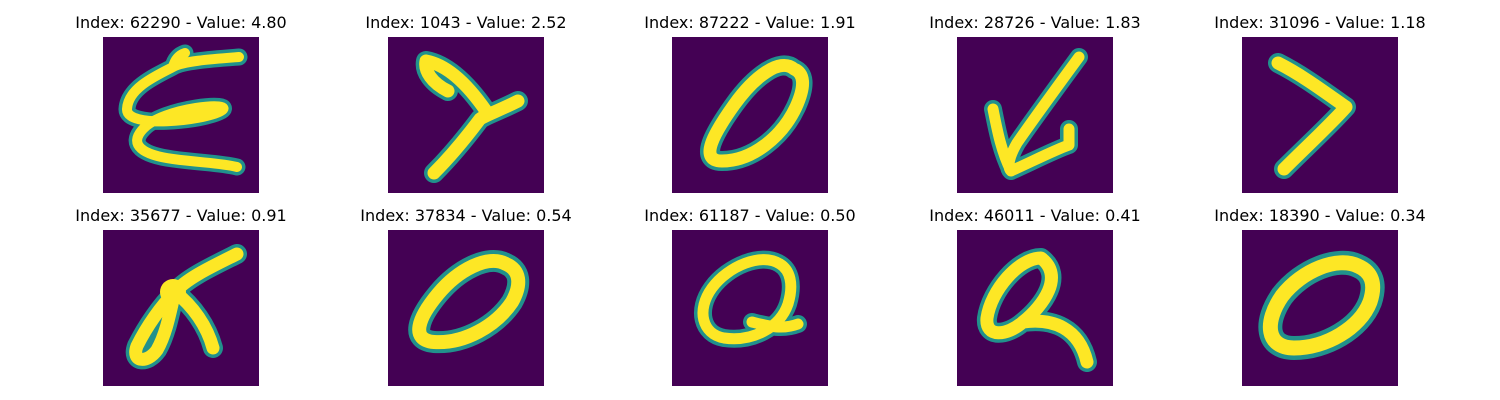  Describe the element at coordinates (1035, 215) in the screenshot. I see `panel-title: Index: 46011 - Value: 0.41` at that location.